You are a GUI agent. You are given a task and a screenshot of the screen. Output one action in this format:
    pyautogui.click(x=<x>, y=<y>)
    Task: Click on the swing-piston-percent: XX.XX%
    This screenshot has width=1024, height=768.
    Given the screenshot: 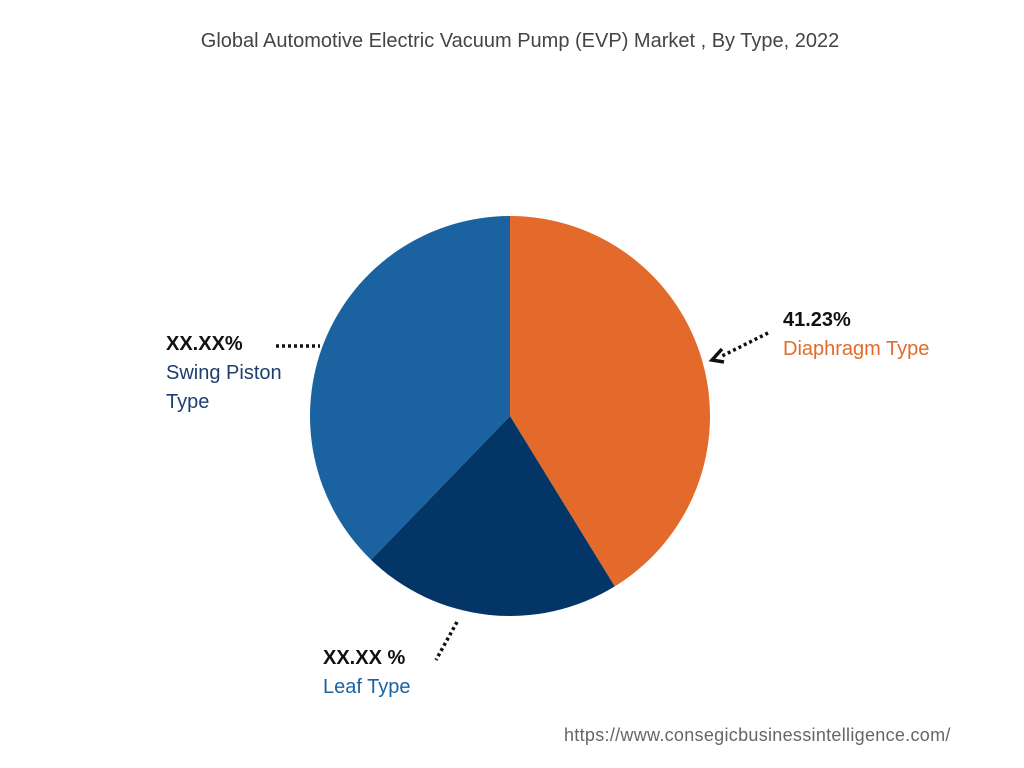 What is the action you would take?
    pyautogui.click(x=204, y=344)
    